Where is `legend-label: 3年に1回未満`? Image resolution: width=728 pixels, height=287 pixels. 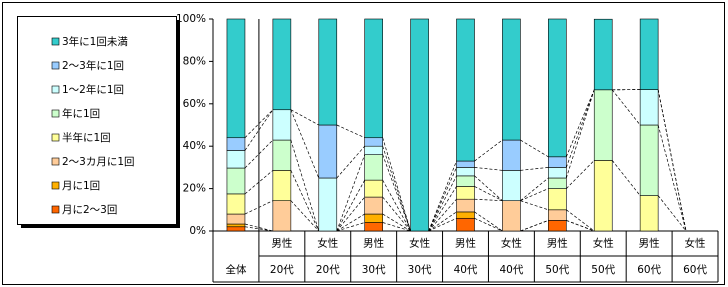
legend-label: 3年に1回未満 is located at coordinates (95, 41).